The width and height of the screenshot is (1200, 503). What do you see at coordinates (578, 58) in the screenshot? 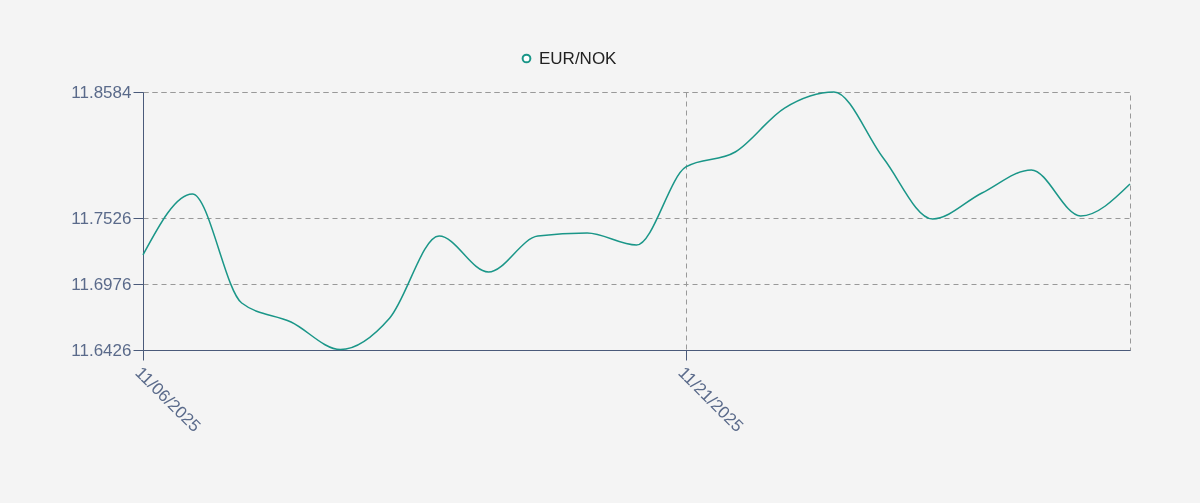
I see `legend-label: EUR/NOK` at bounding box center [578, 58].